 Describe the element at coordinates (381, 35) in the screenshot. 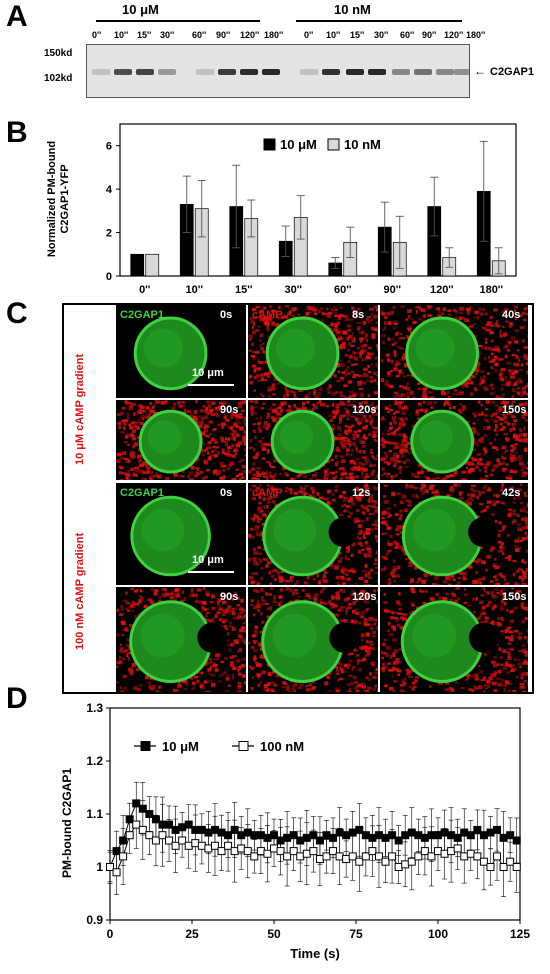

I see `lane-label: 30''` at that location.